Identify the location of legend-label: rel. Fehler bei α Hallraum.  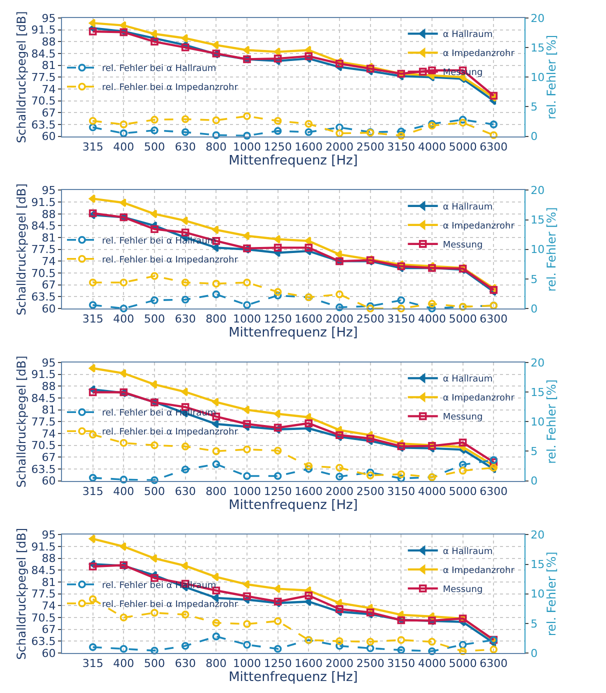
(159, 69).